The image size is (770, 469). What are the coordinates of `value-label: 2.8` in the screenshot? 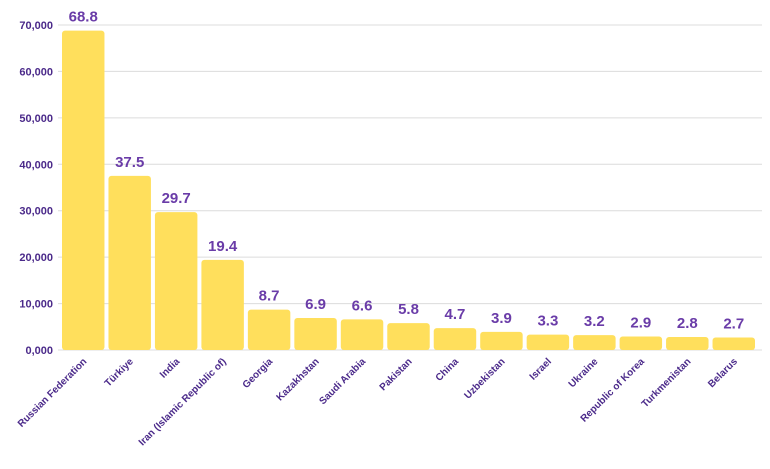 It's located at (687, 323).